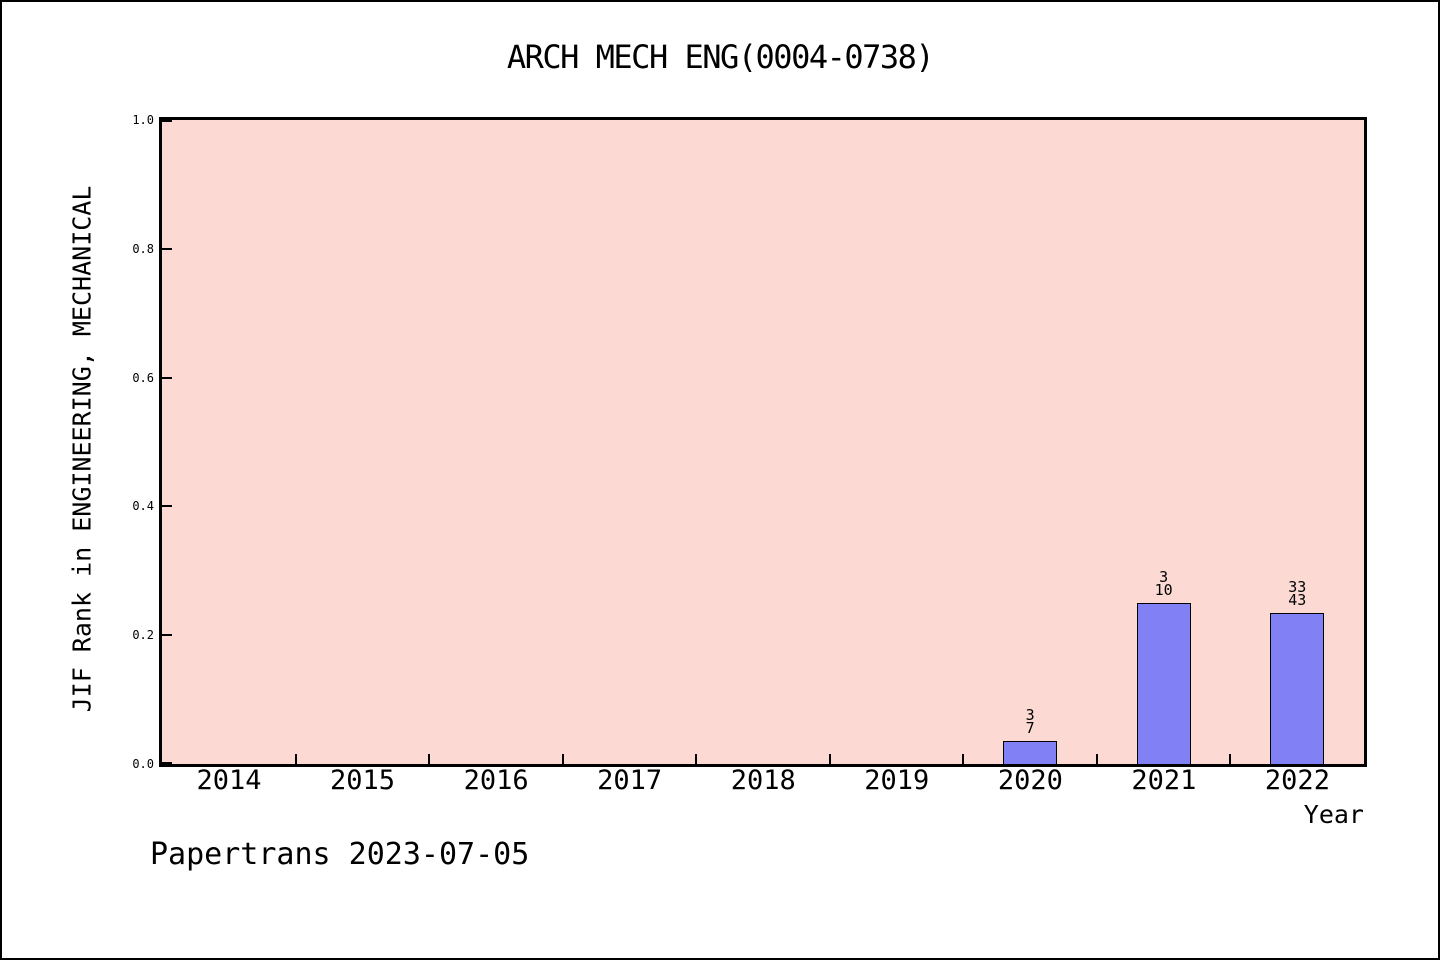  I want to click on x-tick-label: 2014, so click(229, 780).